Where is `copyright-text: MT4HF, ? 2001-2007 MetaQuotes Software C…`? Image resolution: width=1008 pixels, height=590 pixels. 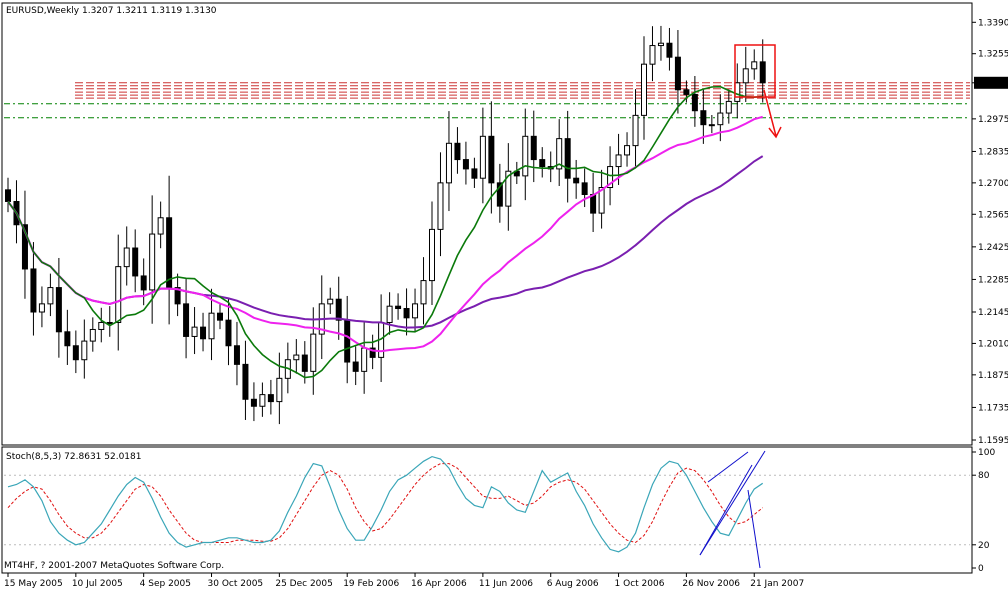
copyright-text: MT4HF, ? 2001-2007 MetaQuotes Software C… is located at coordinates (114, 566).